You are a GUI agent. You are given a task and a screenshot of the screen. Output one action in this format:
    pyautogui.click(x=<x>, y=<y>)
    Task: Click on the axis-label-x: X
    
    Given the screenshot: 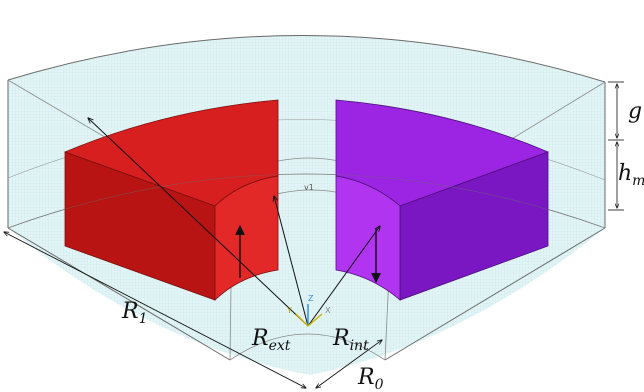 What is the action you would take?
    pyautogui.click(x=328, y=310)
    